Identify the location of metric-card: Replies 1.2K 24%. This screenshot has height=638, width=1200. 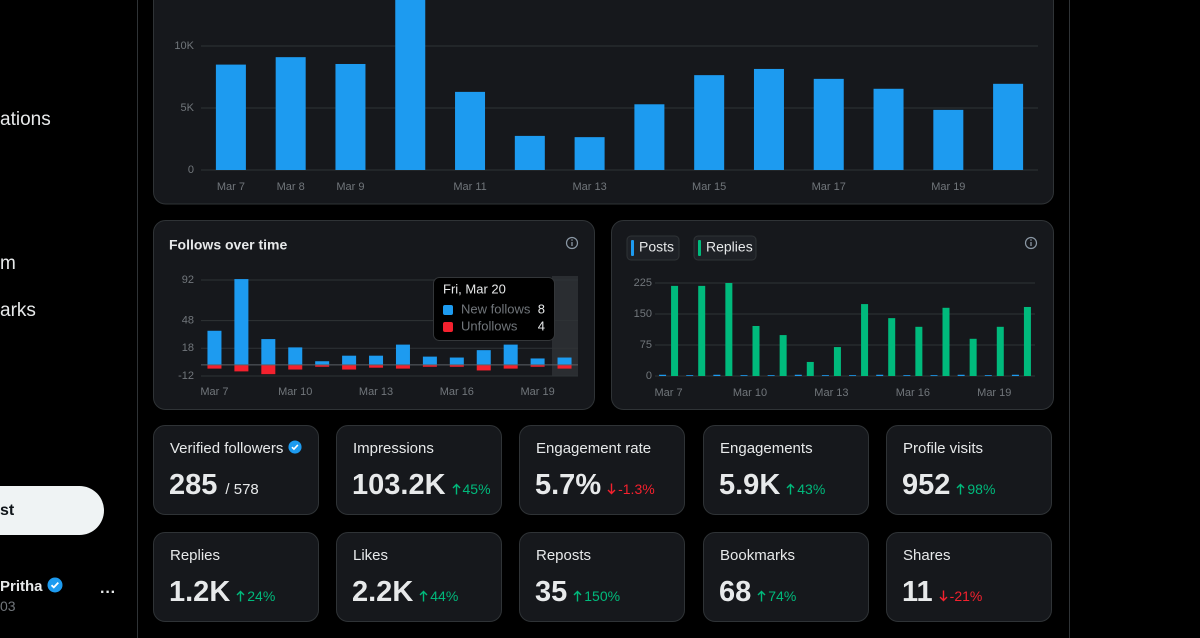
(236, 577).